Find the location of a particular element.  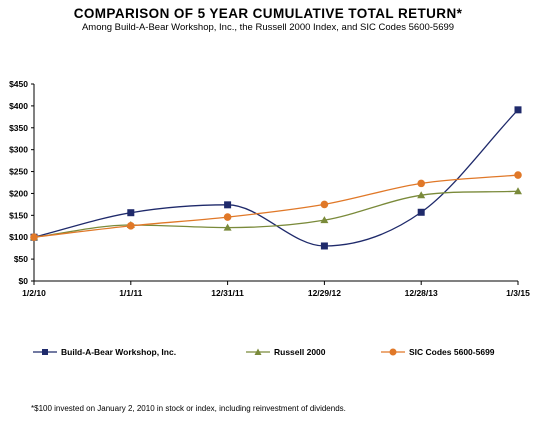

legend-item: SIC Codes 5600-5699 is located at coordinates (437, 352).